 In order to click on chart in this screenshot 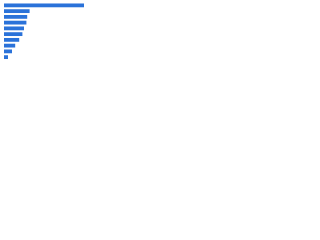, I will do `click(44, 31)`.